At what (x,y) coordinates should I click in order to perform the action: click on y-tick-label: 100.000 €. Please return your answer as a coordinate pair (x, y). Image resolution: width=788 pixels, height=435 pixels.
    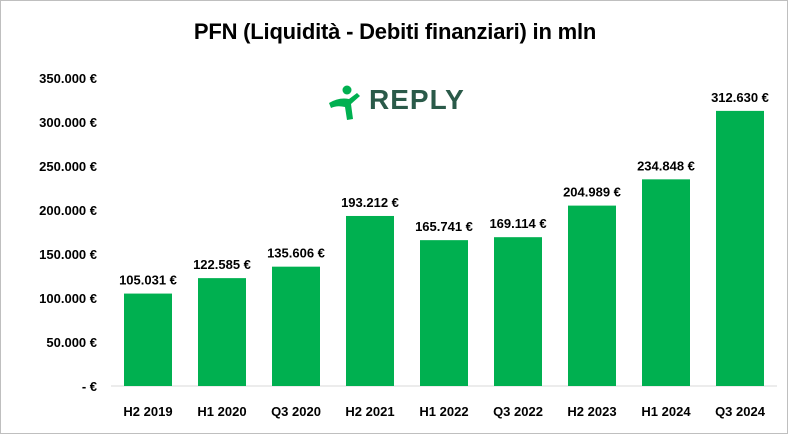
    Looking at the image, I should click on (68, 298).